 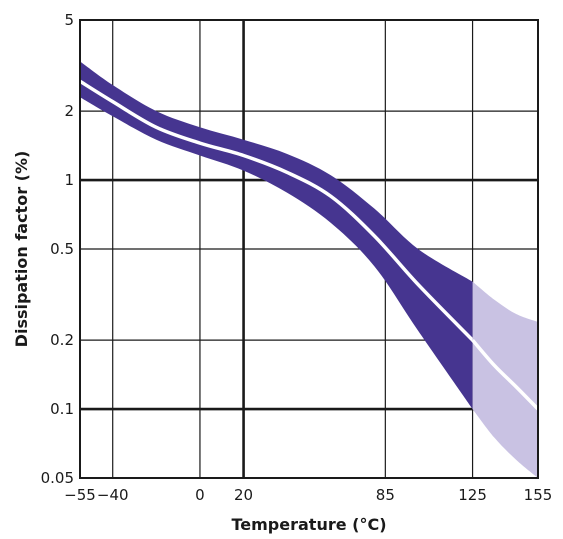 I want to click on x-tick-label: 0, so click(x=200, y=495).